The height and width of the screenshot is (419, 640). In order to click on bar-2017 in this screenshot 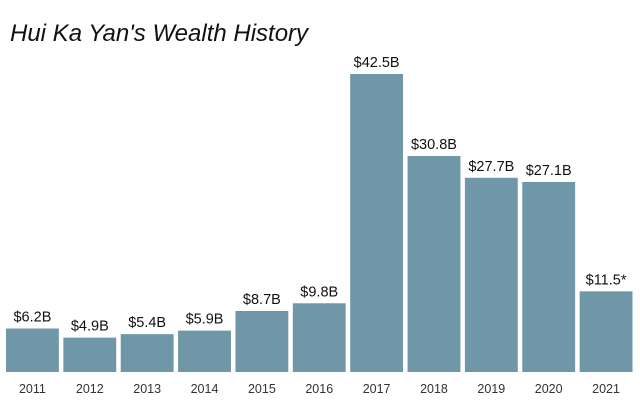, I will do `click(377, 223)`.